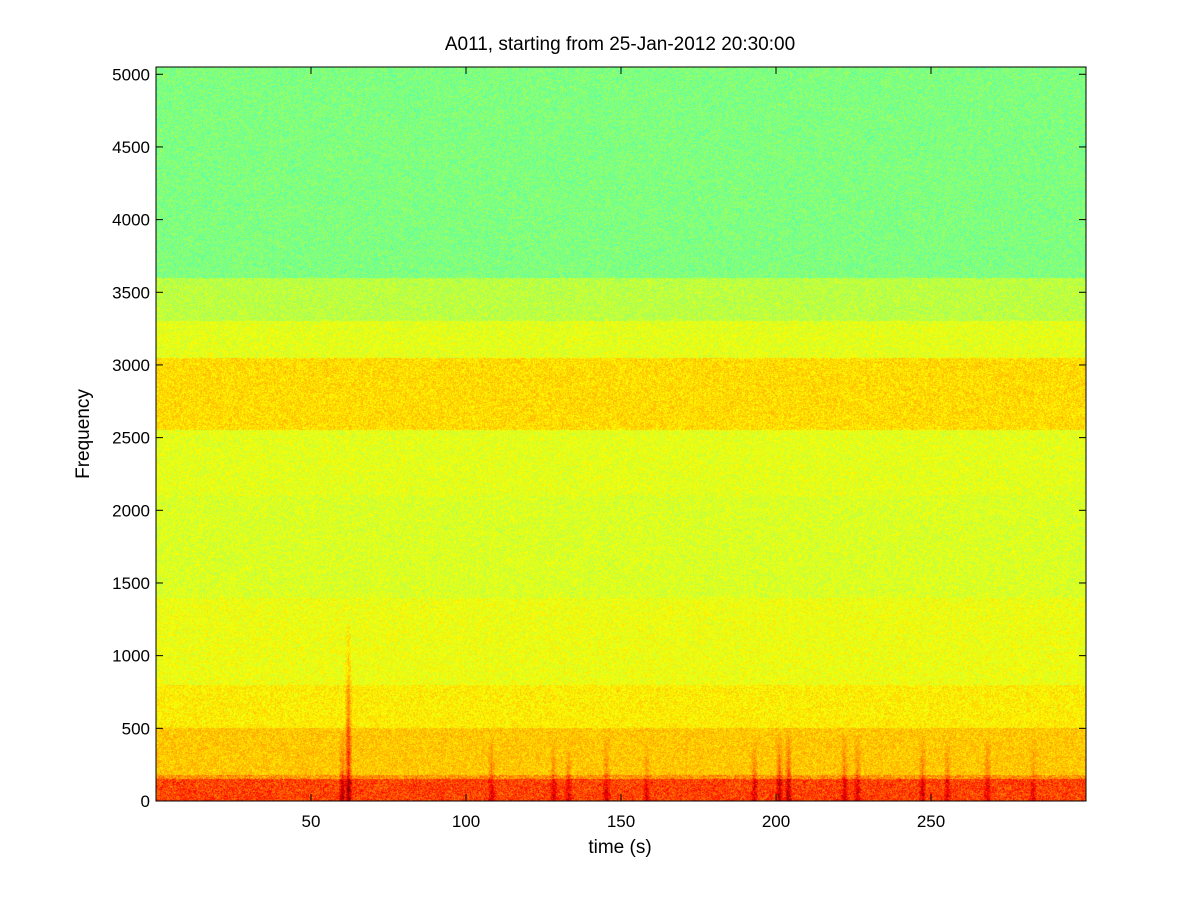 The image size is (1200, 900). I want to click on y-tick-label: 4500, so click(131, 147).